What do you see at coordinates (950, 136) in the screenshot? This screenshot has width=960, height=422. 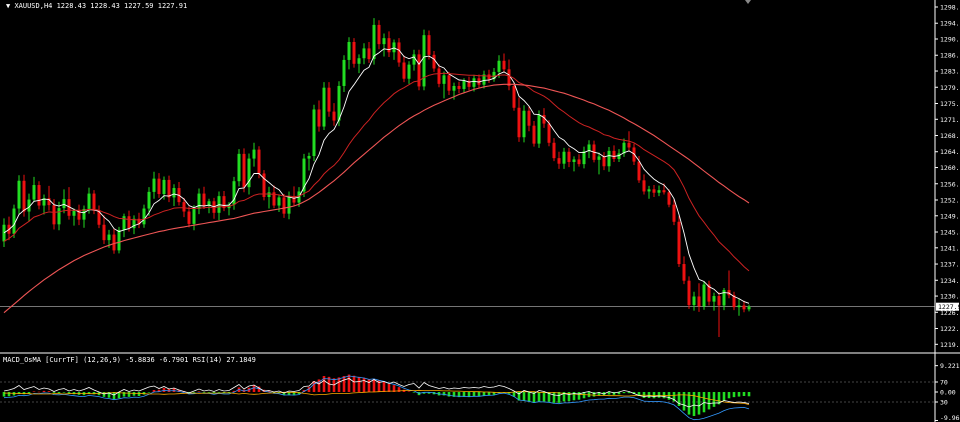 I see `price-tick-label: 1268.00` at bounding box center [950, 136].